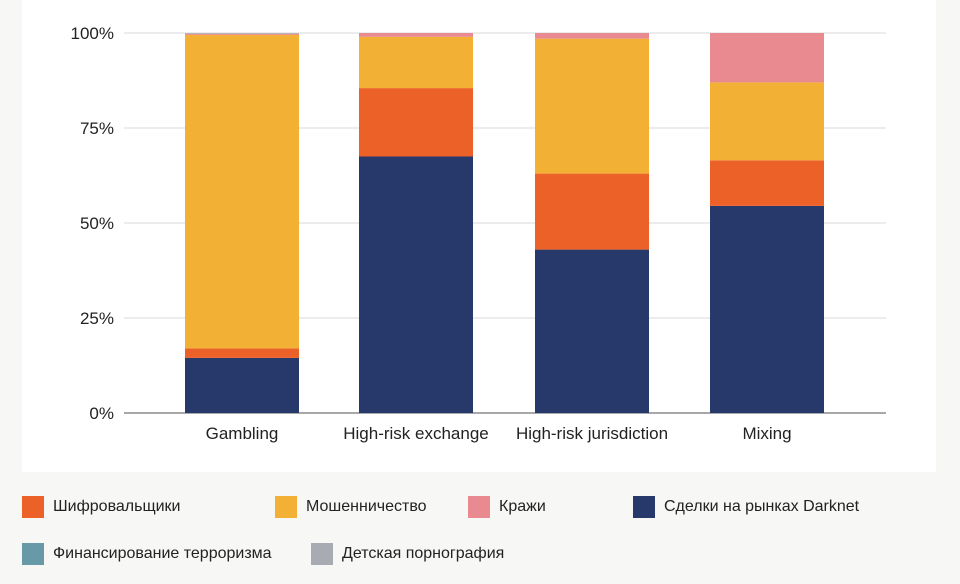 This screenshot has height=584, width=960. I want to click on y-tick-label: 0%, so click(101, 413).